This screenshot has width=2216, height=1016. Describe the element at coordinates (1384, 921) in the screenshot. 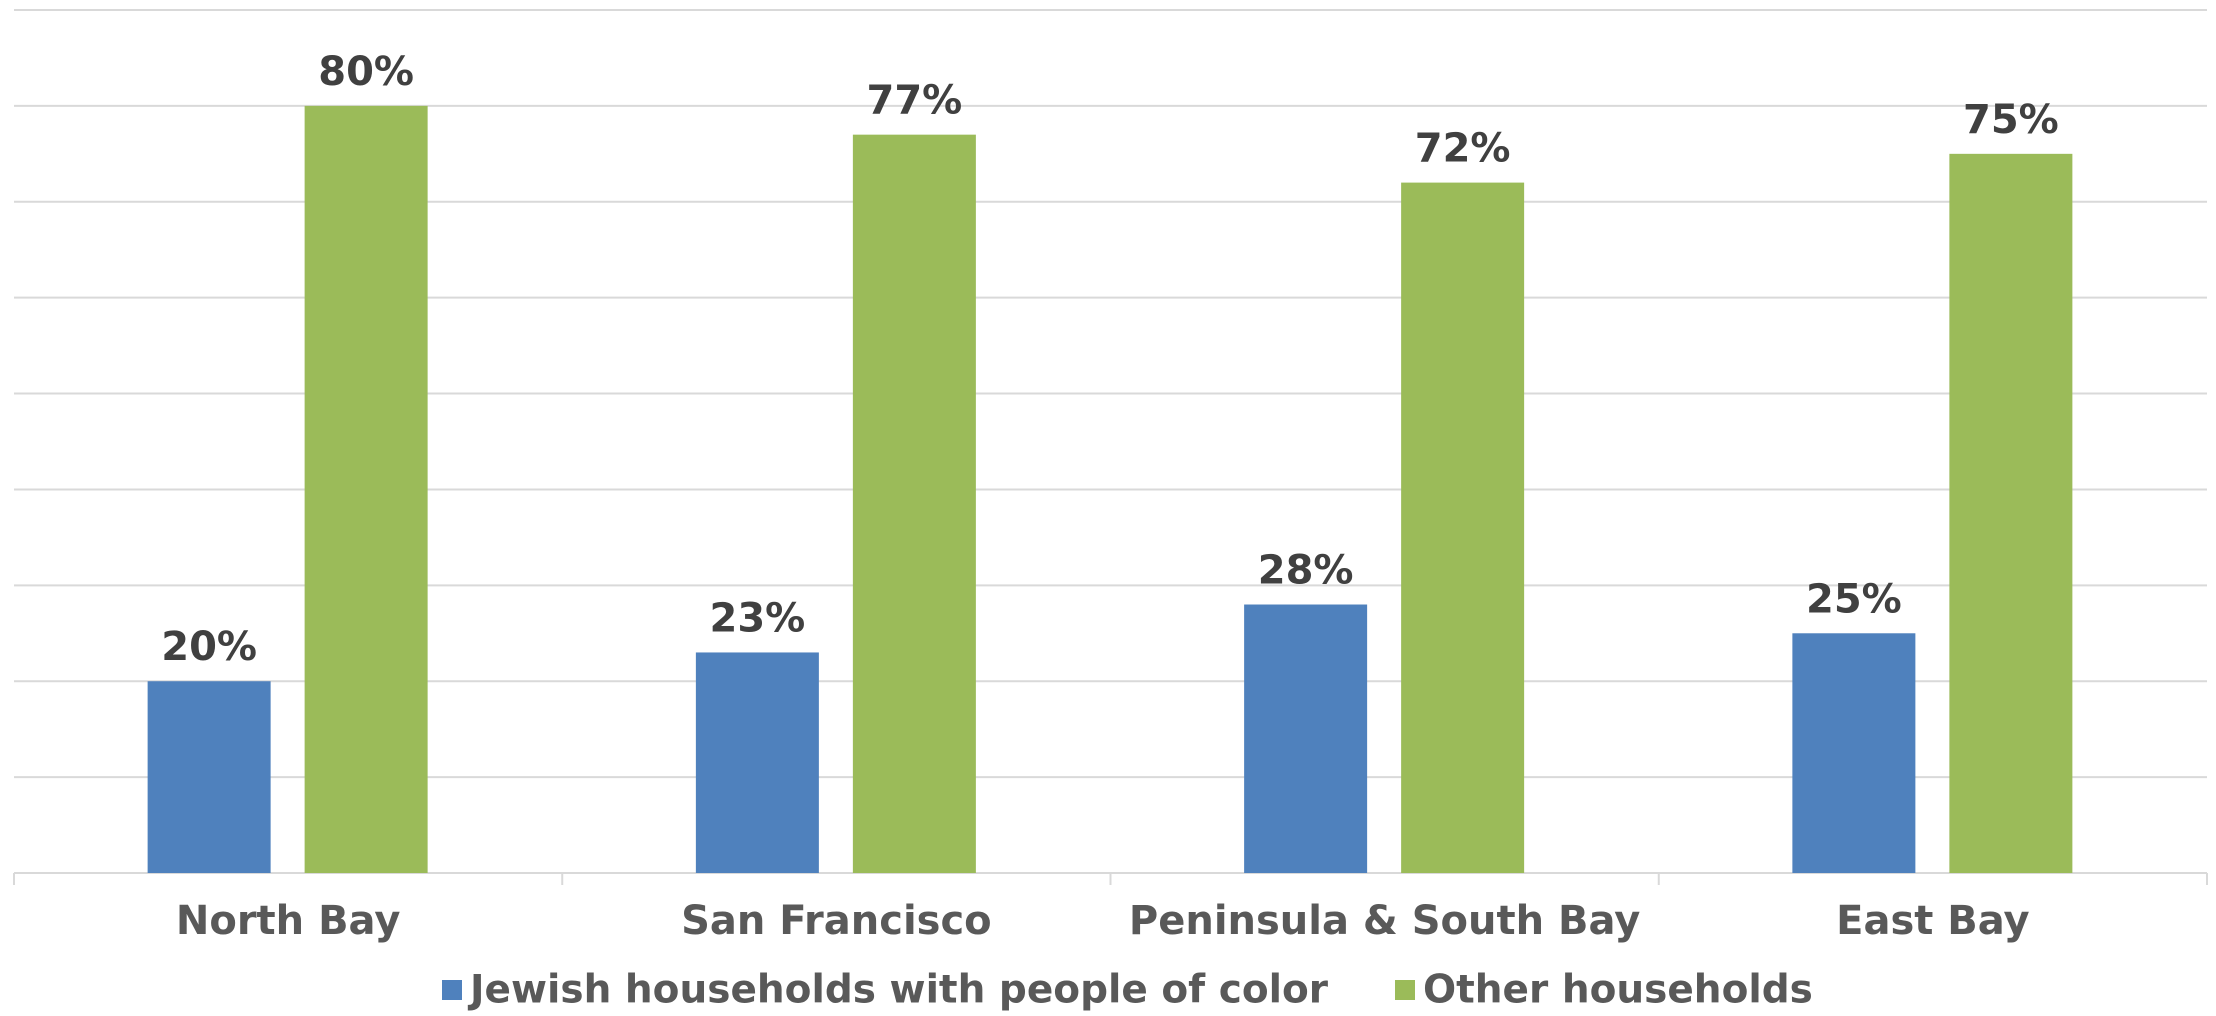

I see `x-tick-label: Peninsula & South Bay` at that location.